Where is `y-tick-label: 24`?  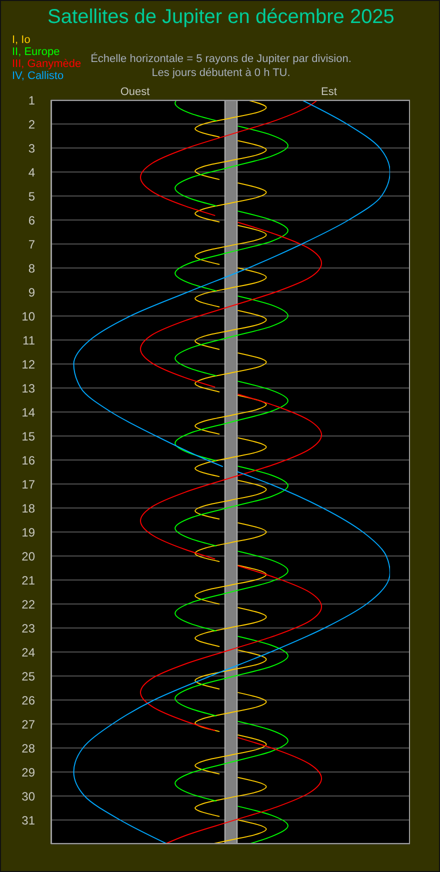 y-tick-label: 24 is located at coordinates (29, 652).